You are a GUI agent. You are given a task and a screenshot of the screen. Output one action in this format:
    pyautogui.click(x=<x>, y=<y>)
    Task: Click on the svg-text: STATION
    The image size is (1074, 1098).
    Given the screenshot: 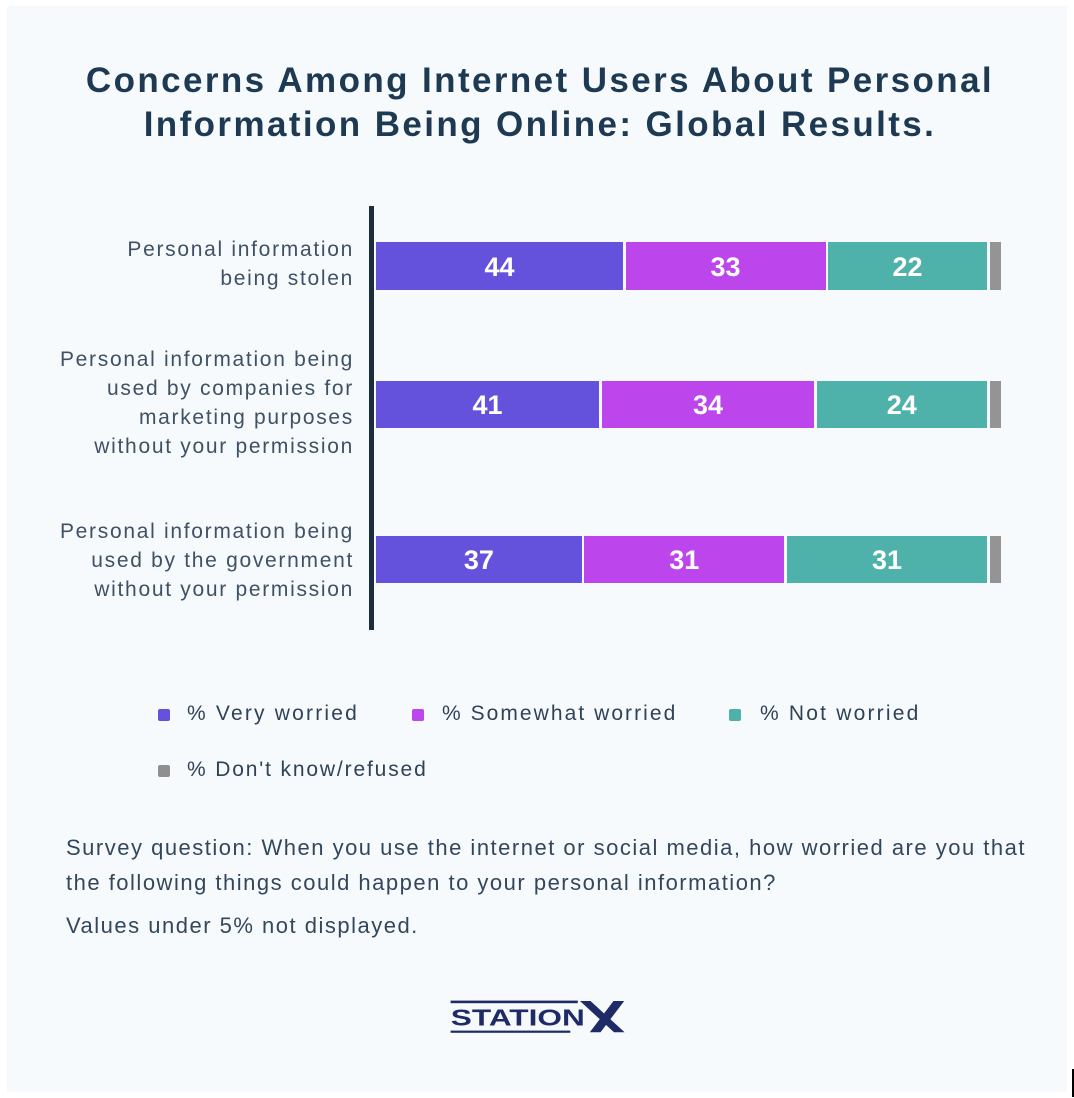 What is the action you would take?
    pyautogui.click(x=518, y=1018)
    